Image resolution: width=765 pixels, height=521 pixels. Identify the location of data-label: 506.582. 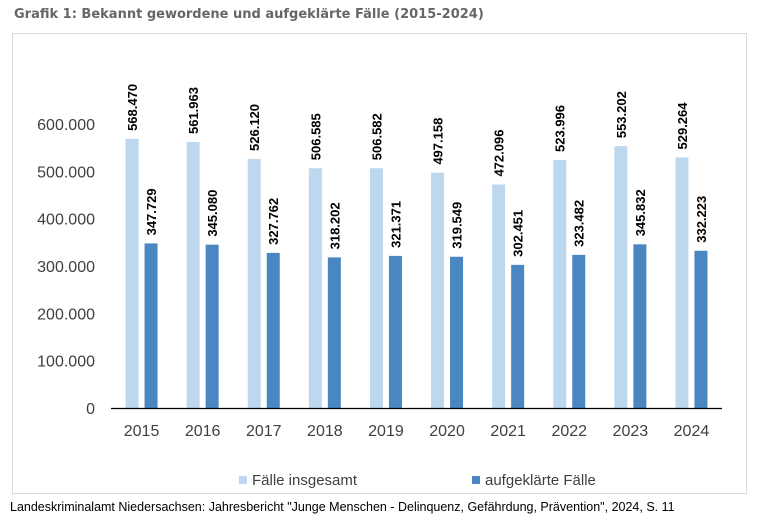
(376, 136).